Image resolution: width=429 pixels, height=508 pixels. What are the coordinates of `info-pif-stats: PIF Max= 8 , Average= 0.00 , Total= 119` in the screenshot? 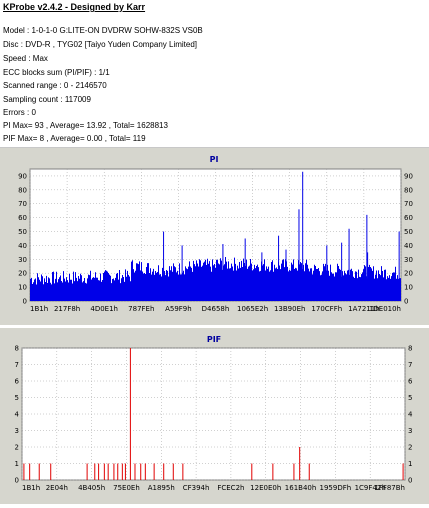 It's located at (74, 138).